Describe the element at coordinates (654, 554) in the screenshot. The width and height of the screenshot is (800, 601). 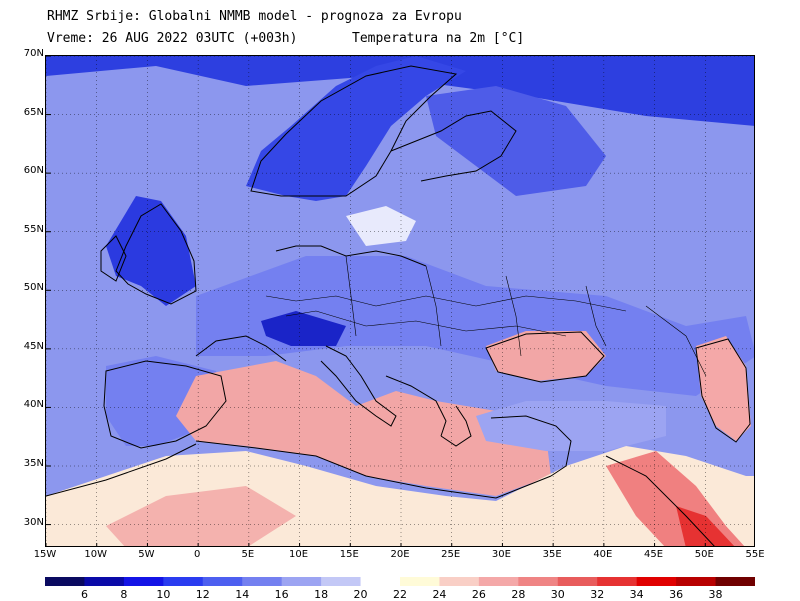
I see `longitude-label: 45E` at that location.